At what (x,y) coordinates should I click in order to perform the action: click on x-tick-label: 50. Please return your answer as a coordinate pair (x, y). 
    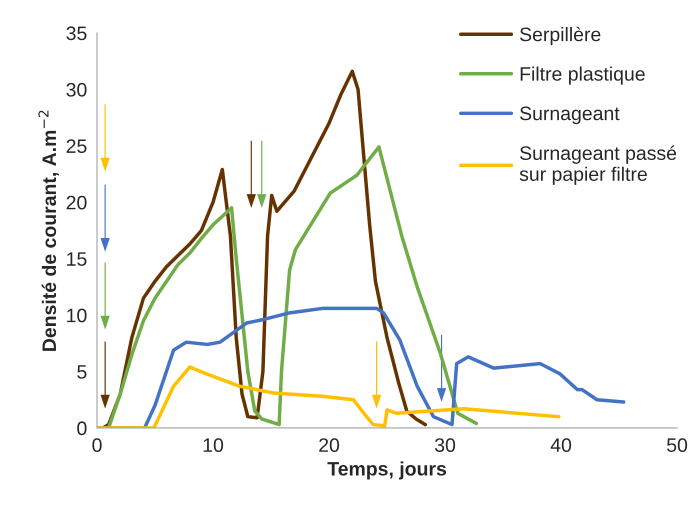
    Looking at the image, I should click on (677, 445).